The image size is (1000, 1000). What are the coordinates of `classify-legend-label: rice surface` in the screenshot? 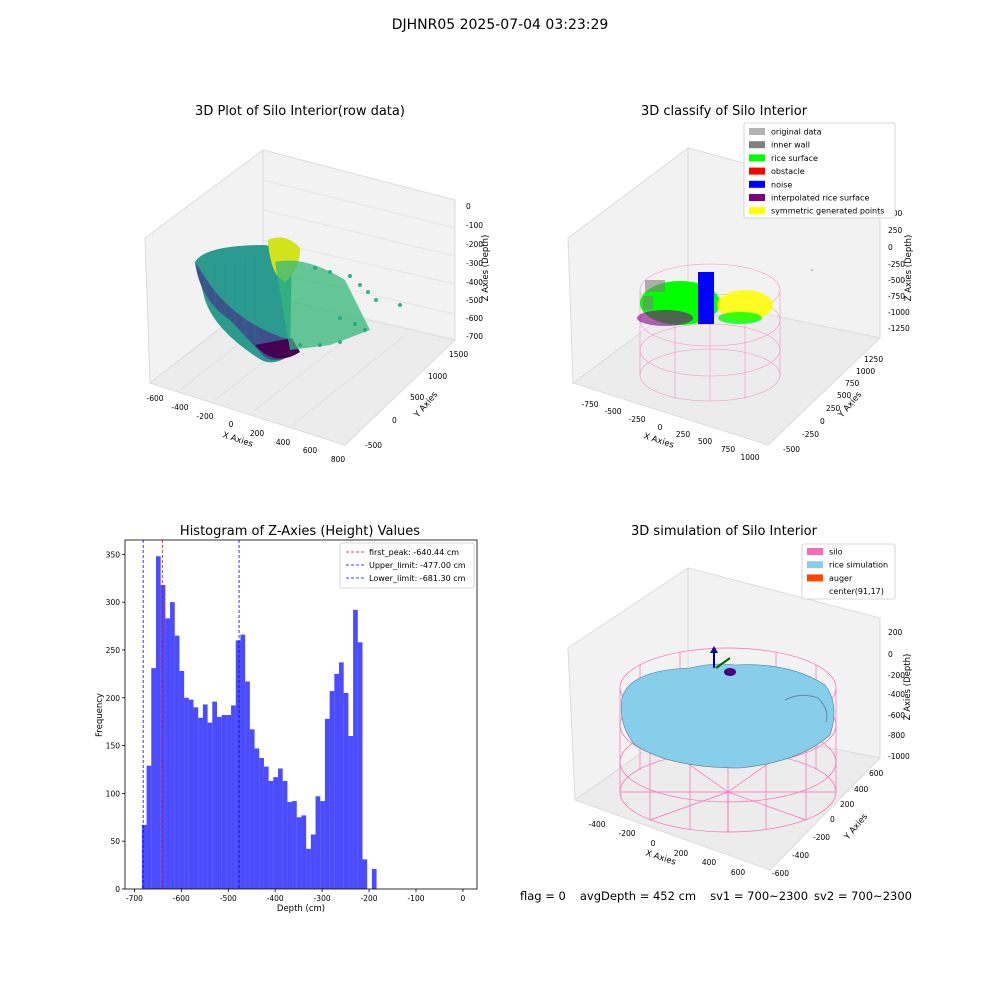 It's located at (794, 158).